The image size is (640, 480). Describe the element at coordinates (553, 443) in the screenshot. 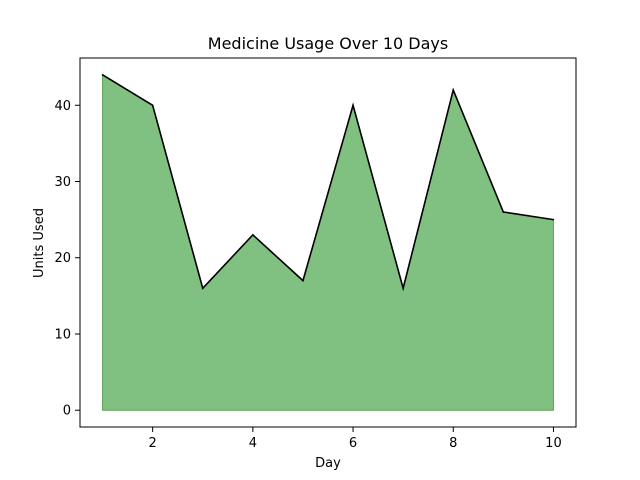

I see `x-tick-label-10: 10` at that location.